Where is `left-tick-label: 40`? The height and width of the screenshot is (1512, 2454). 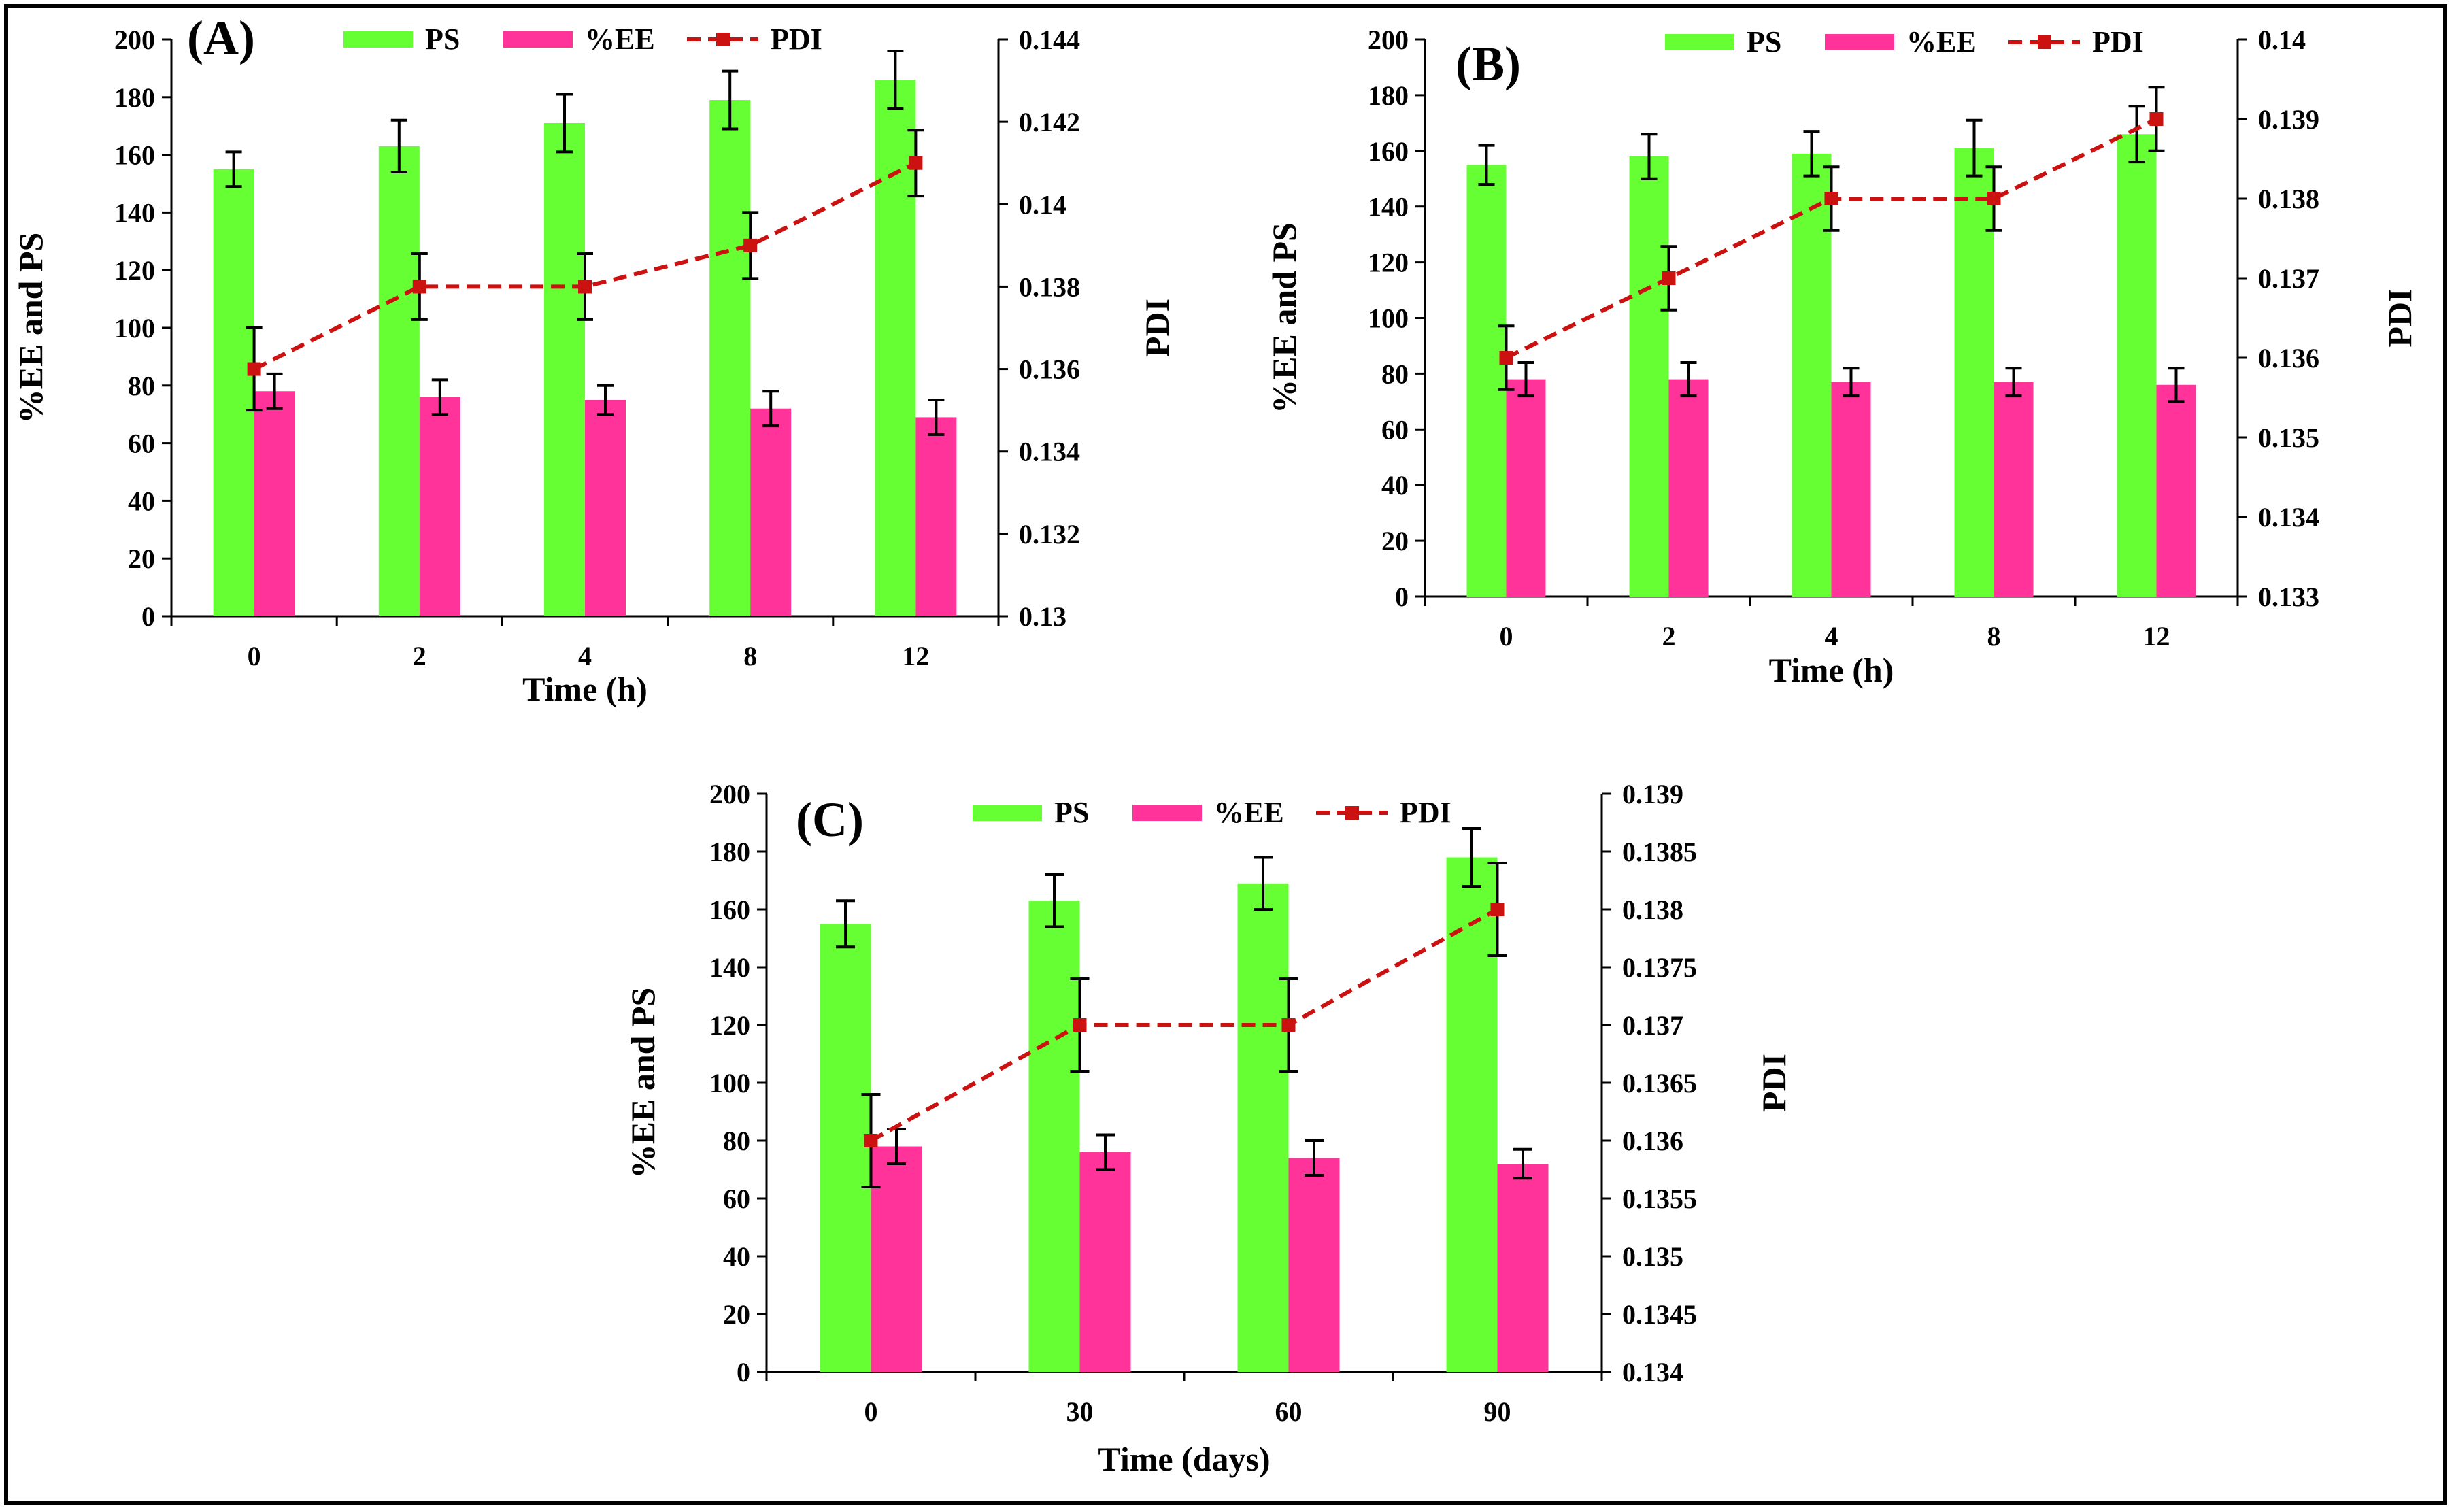 left-tick-label: 40 is located at coordinates (736, 1256).